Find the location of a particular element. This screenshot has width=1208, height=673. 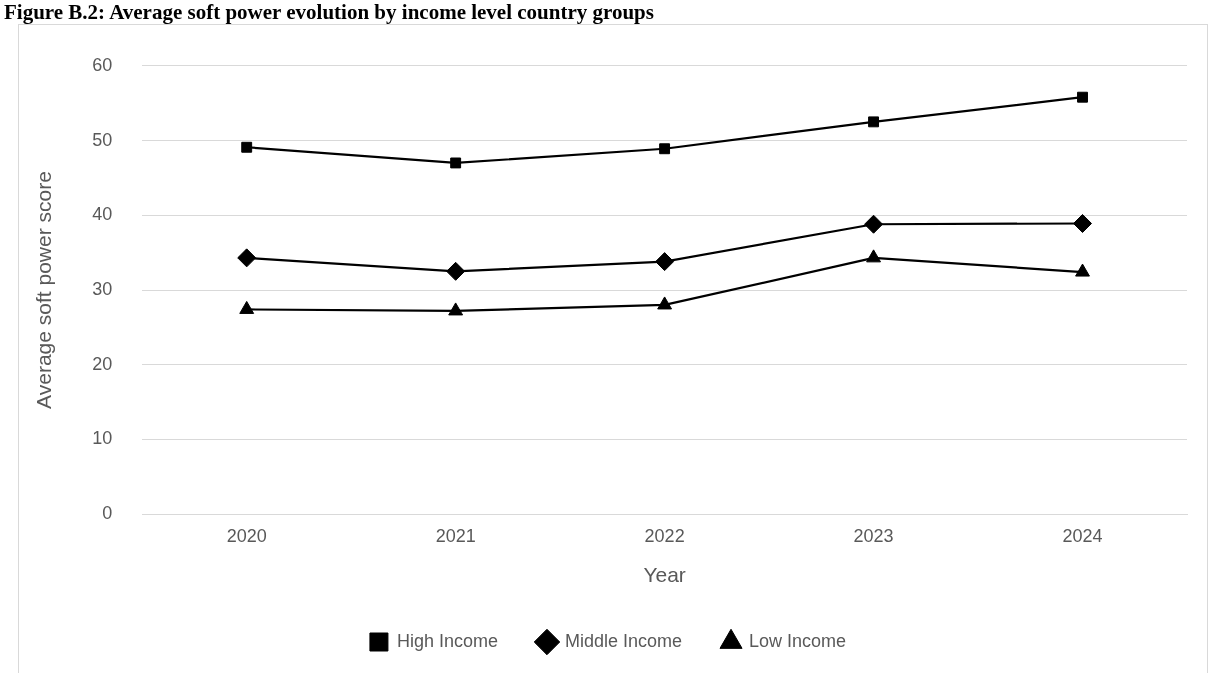

x-tick-label: 2020 is located at coordinates (246, 535).